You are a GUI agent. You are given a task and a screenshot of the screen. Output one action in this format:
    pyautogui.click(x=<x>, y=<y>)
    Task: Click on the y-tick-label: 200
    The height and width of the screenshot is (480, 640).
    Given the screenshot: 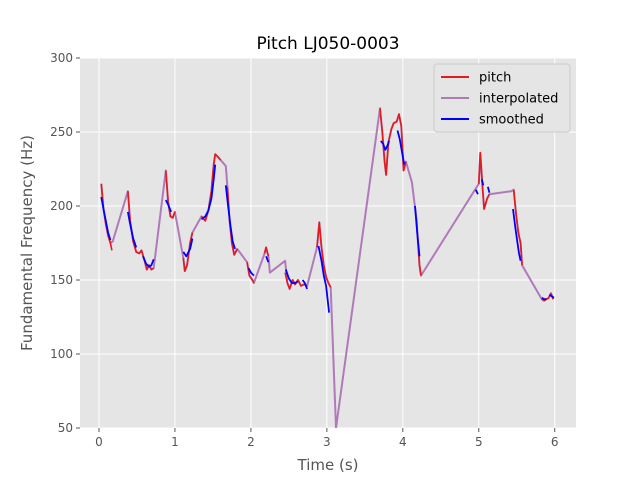 What is the action you would take?
    pyautogui.click(x=61, y=206)
    